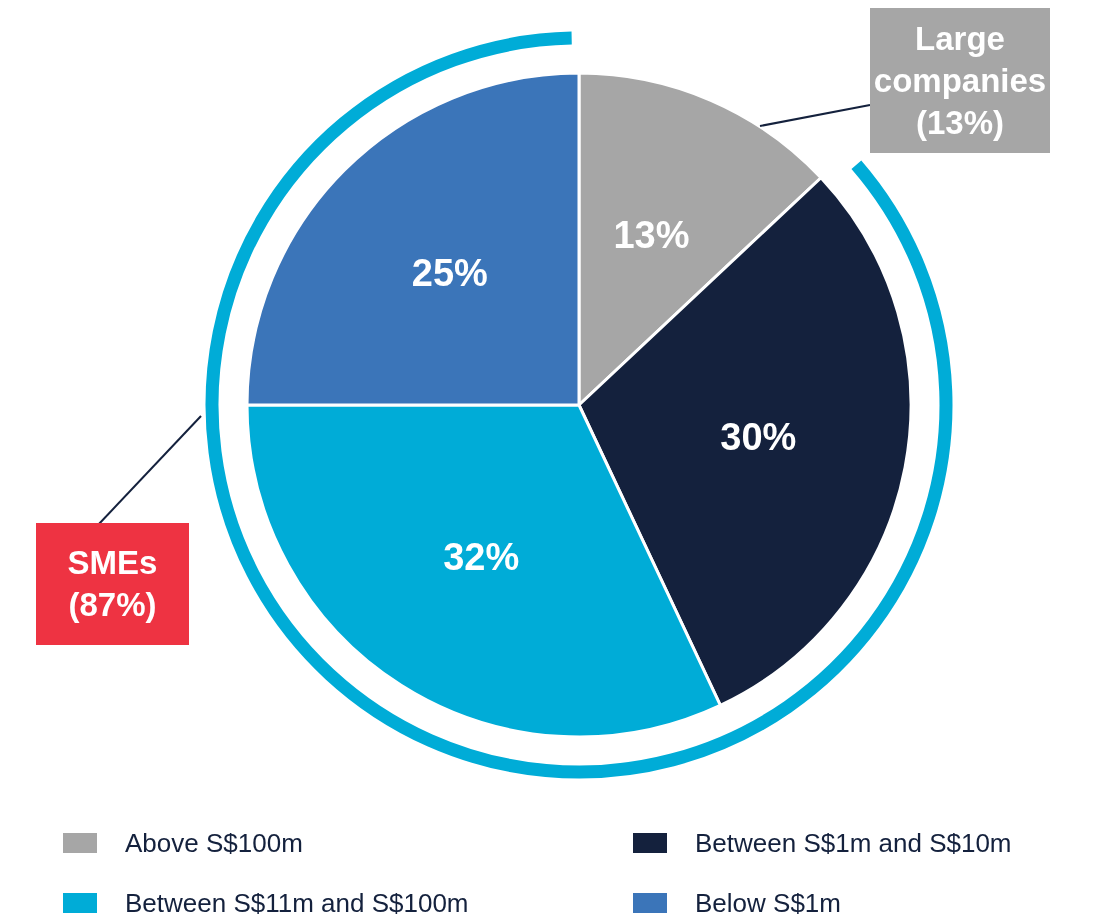 The width and height of the screenshot is (1094, 917). Describe the element at coordinates (449, 273) in the screenshot. I see `data-label: 25%` at that location.